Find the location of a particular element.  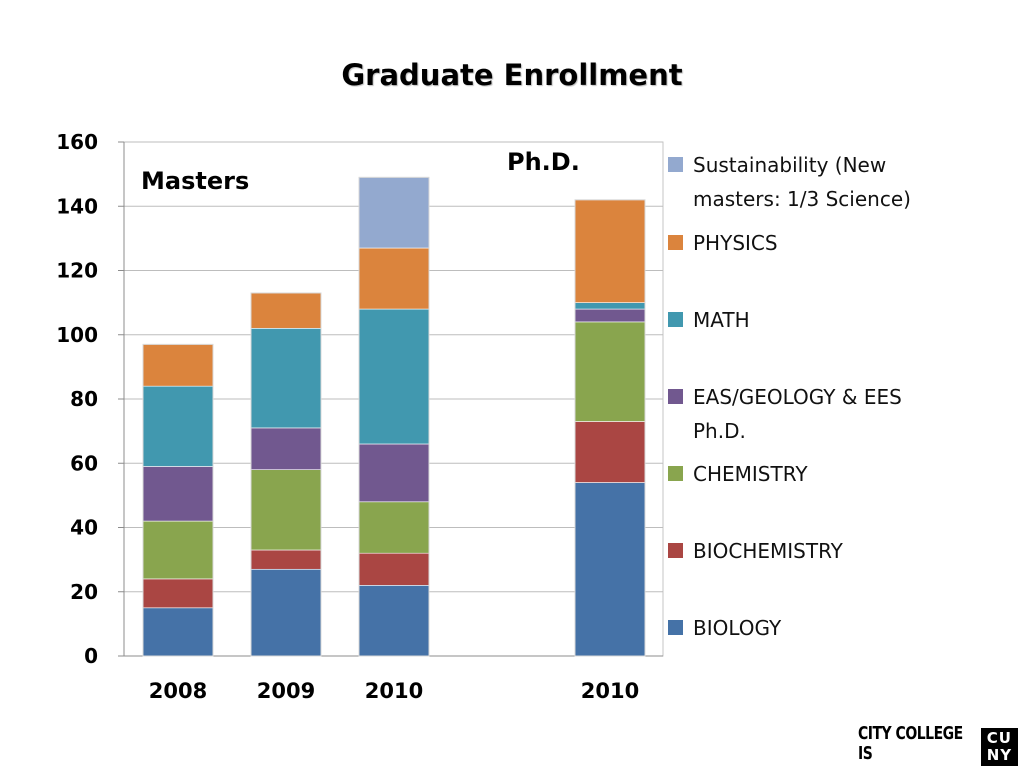

legend-item: MATH is located at coordinates (811, 320).